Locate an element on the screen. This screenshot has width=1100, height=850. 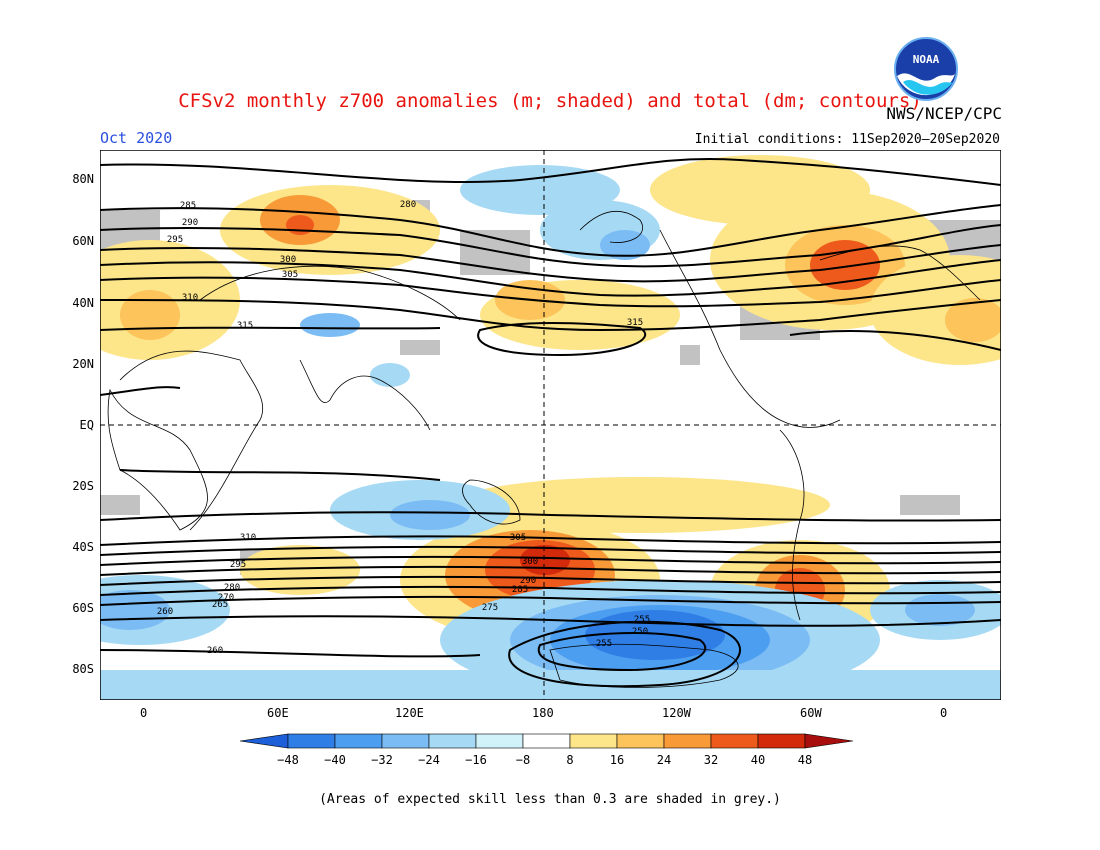
svg-text: 250 is located at coordinates (640, 632).